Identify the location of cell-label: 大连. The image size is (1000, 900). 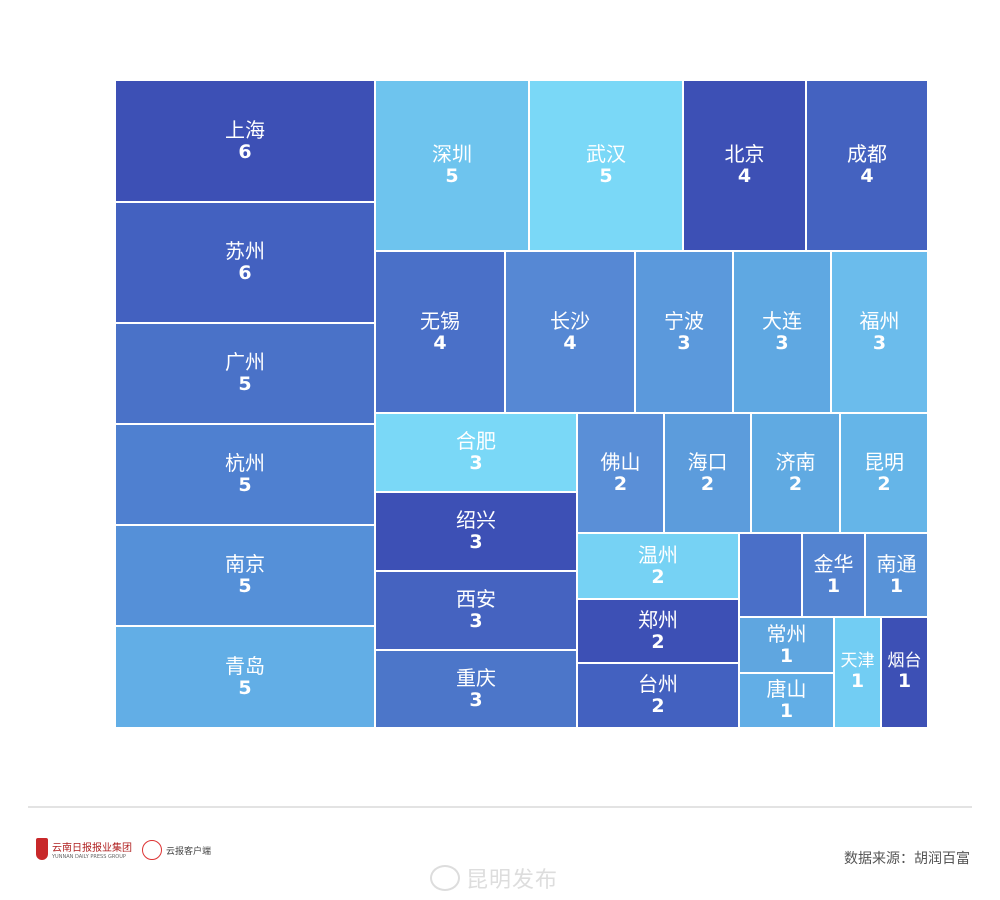
(782, 320).